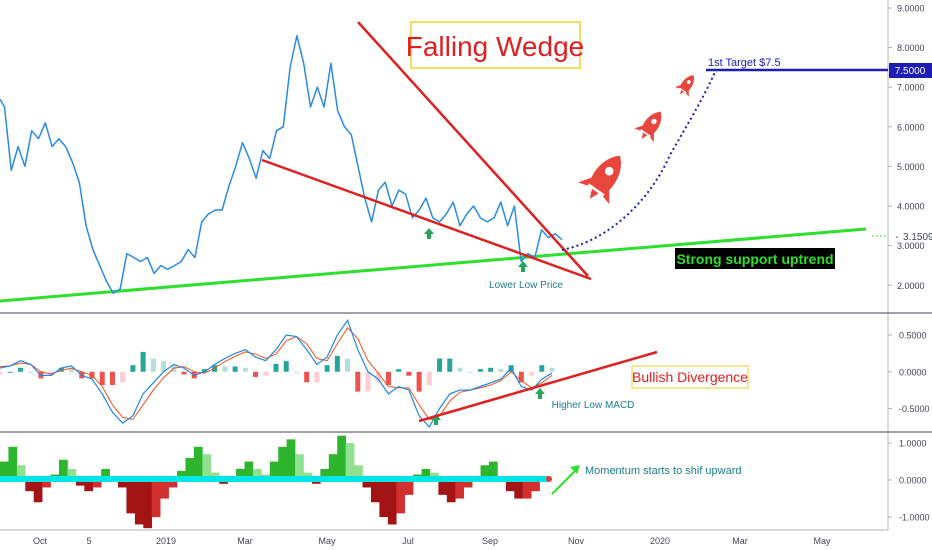 The image size is (932, 550). I want to click on wedge-upper-line, so click(473, 149).